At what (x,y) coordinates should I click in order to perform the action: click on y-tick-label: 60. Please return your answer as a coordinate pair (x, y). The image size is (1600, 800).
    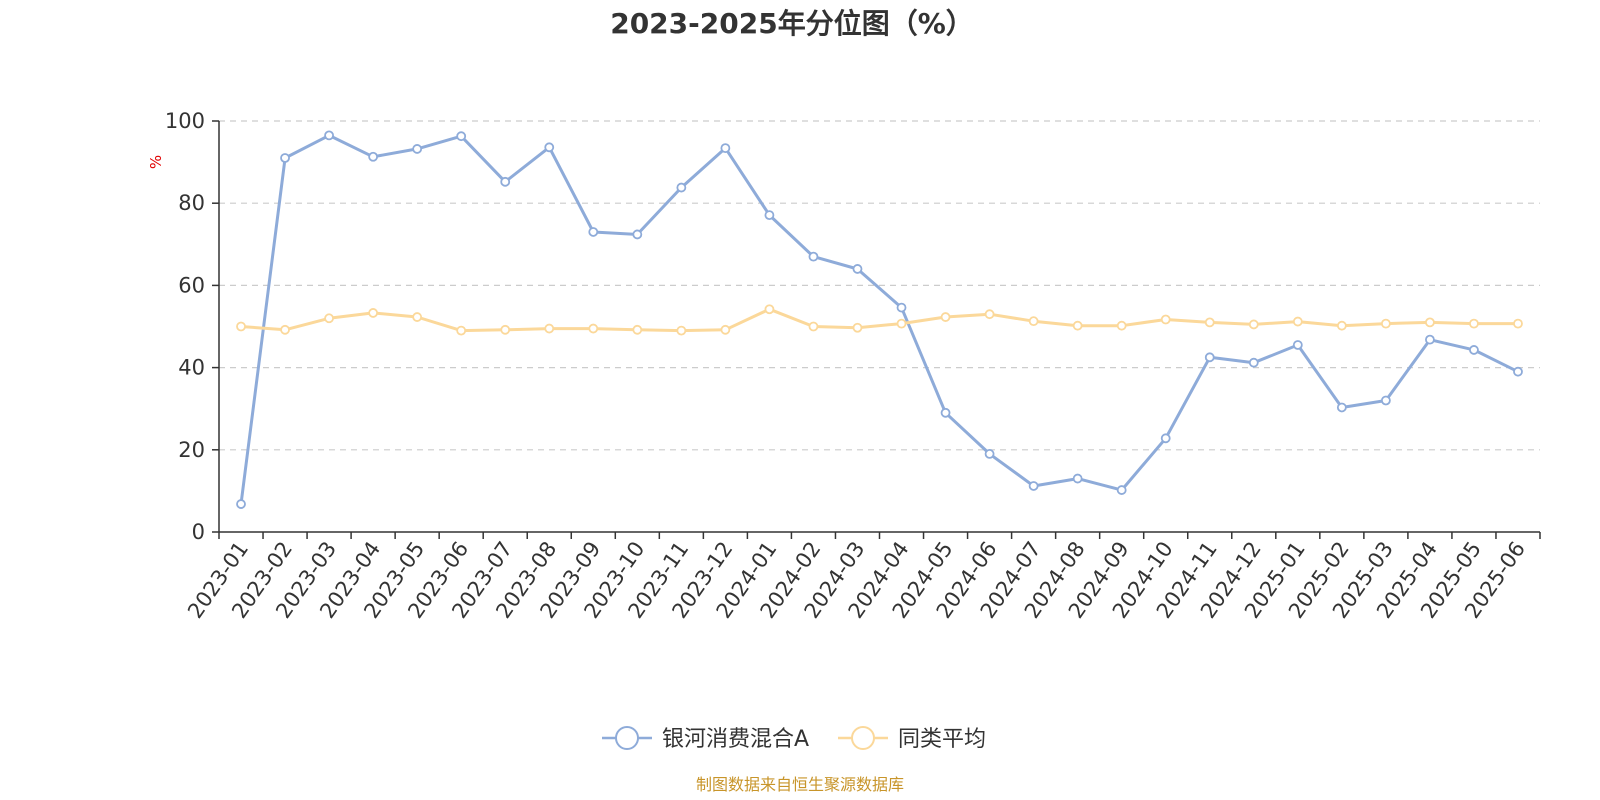
    Looking at the image, I should click on (191, 285).